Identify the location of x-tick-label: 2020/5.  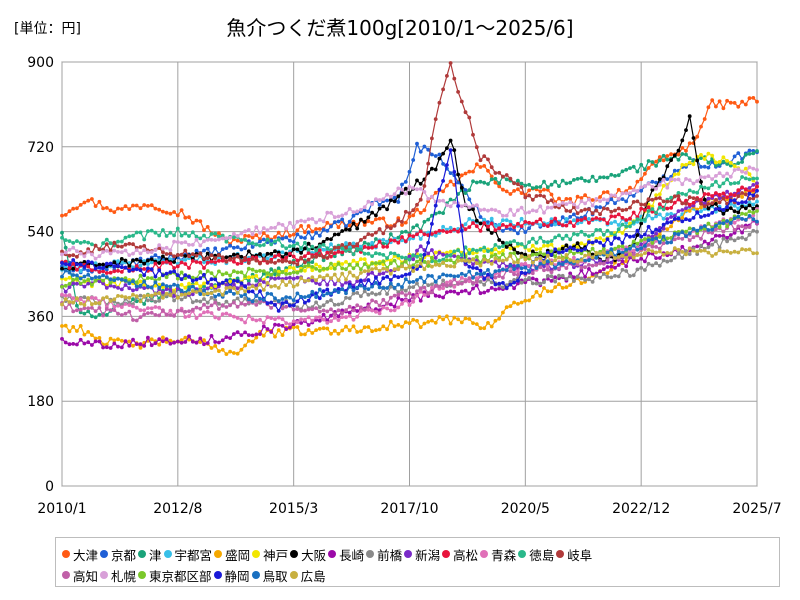
(525, 509).